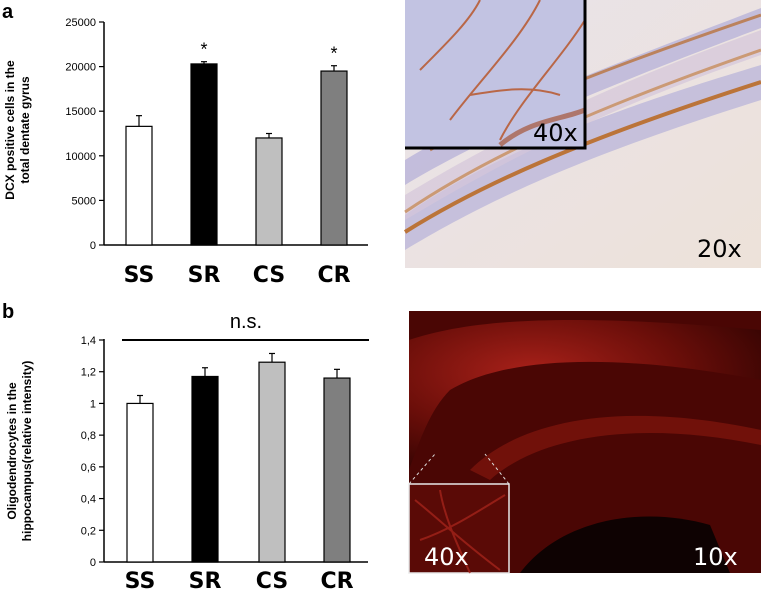  Describe the element at coordinates (555, 133) in the screenshot. I see `inset-a-magnification: 40x` at that location.